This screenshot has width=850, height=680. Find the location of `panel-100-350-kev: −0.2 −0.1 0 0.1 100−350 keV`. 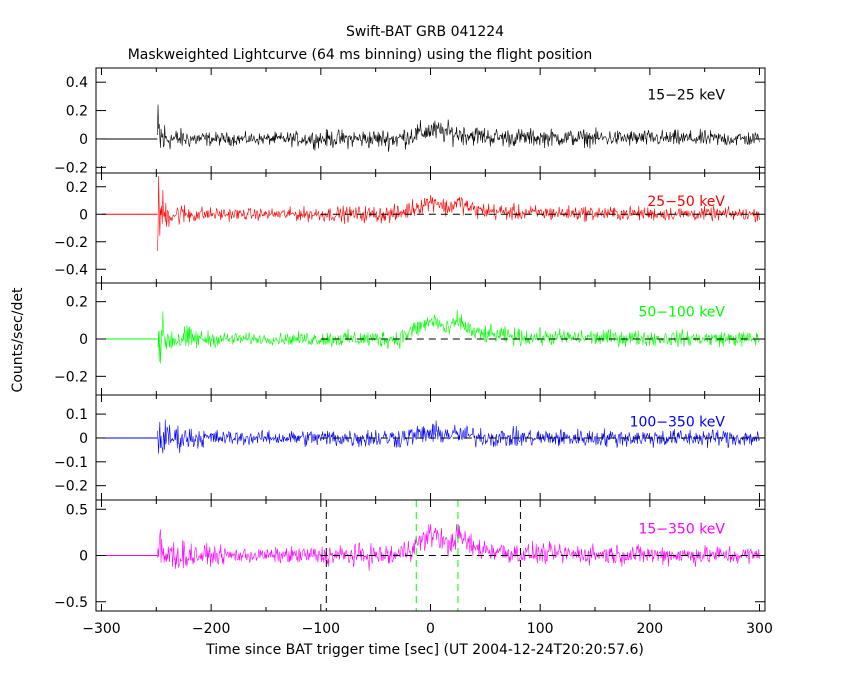

panel-100-350-kev: −0.2 −0.1 0 0.1 100−350 keV is located at coordinates (410, 447).